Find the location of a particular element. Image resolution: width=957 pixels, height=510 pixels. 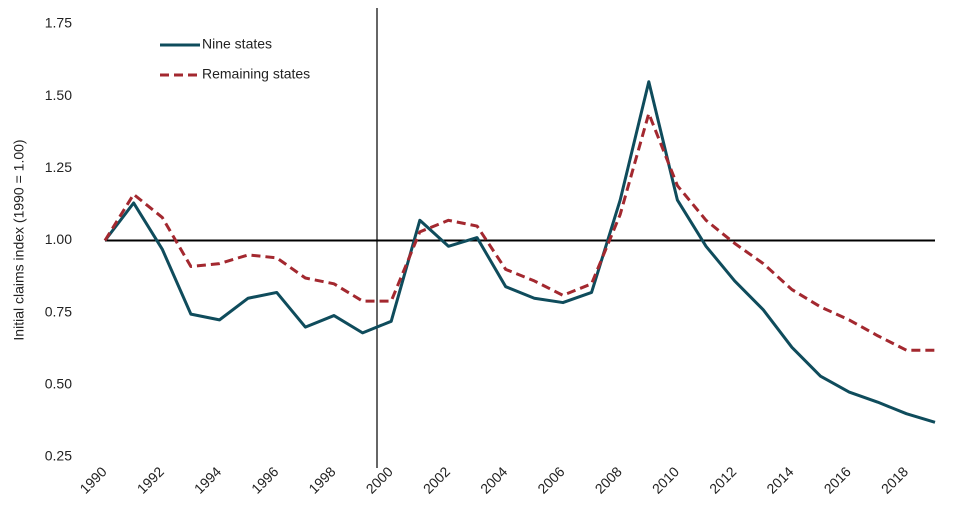

y-tick-label: 1.25 is located at coordinates (58, 167).